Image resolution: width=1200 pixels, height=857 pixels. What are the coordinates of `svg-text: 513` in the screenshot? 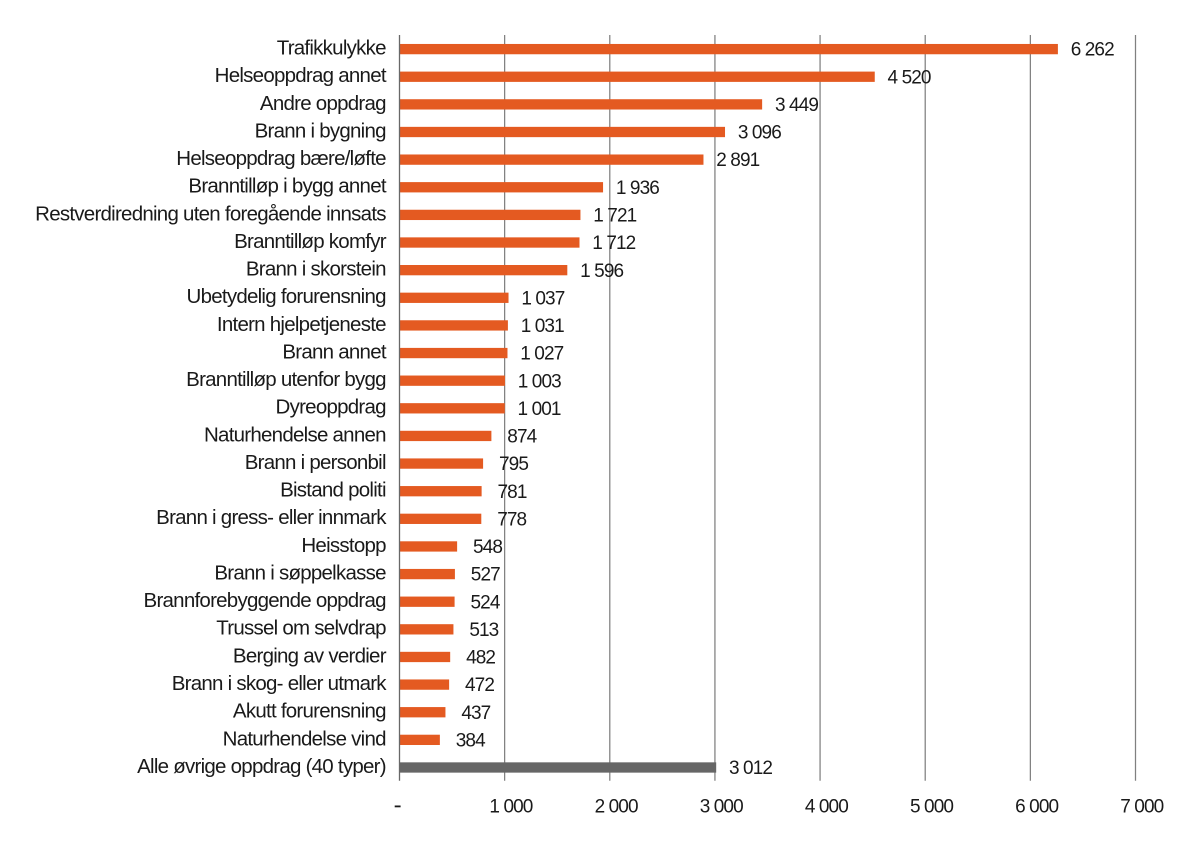 It's located at (483, 630).